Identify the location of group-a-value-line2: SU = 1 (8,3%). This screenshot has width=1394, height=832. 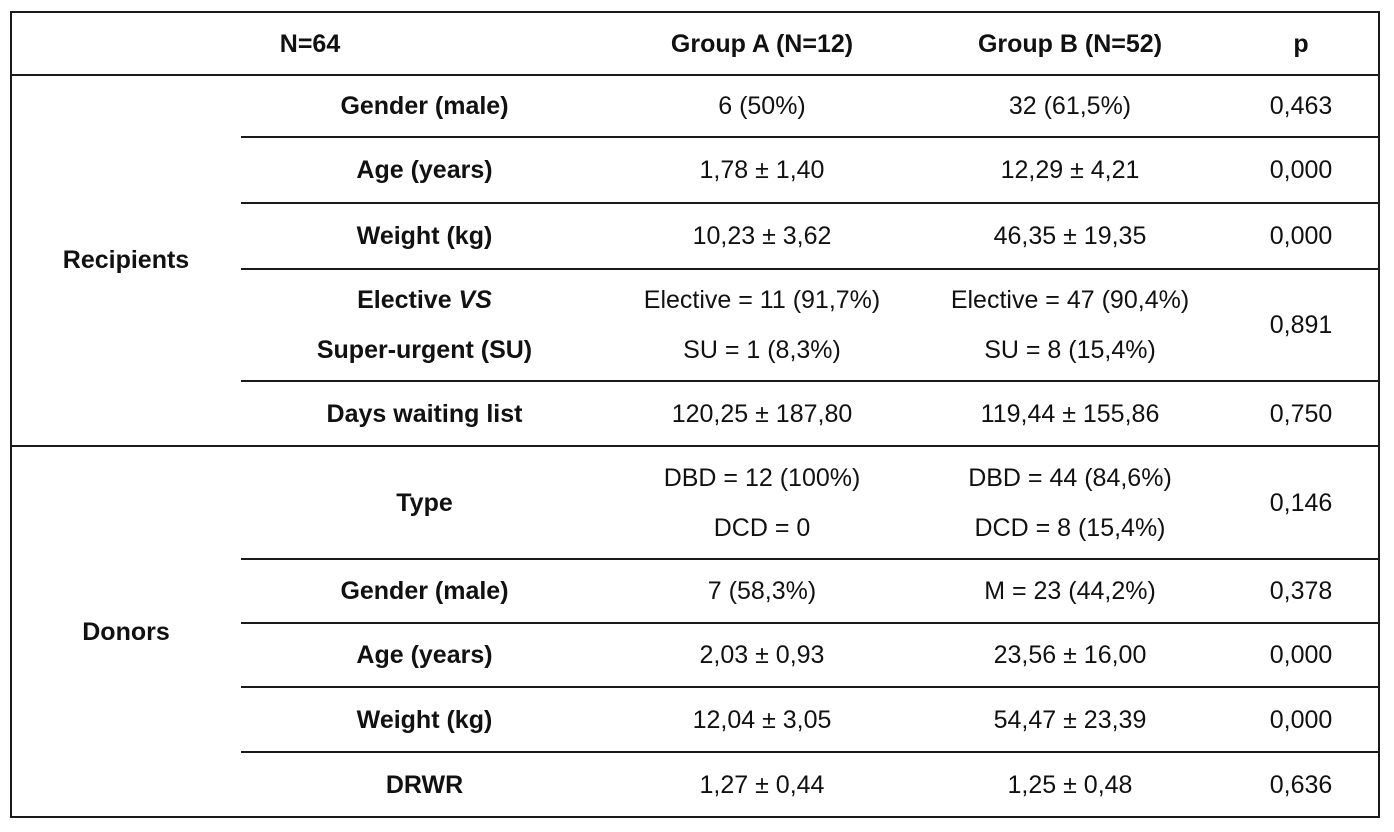
(762, 350).